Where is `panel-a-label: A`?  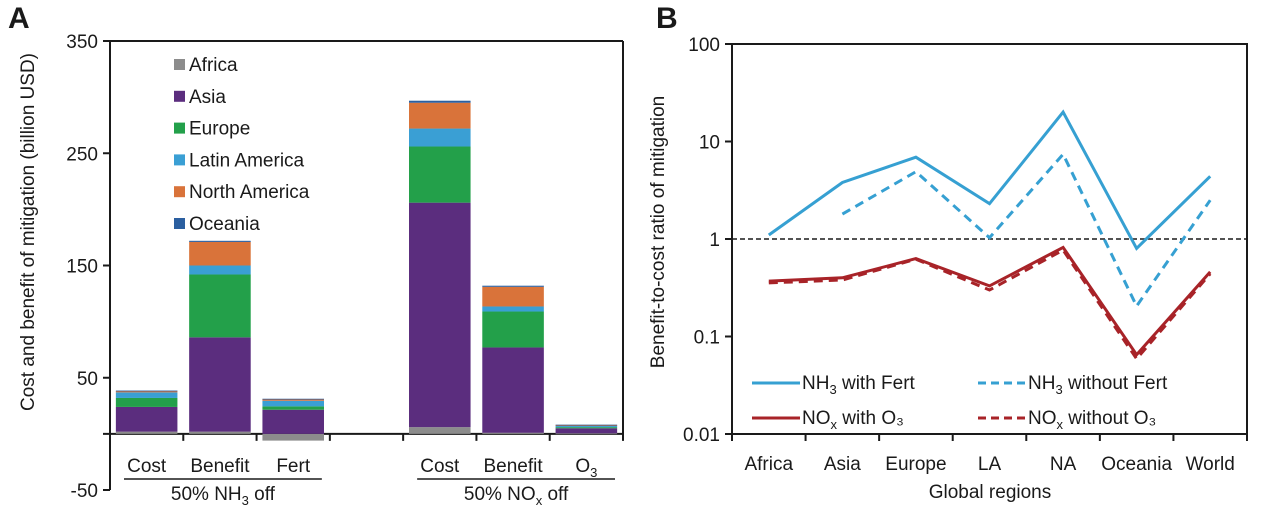 panel-a-label: A is located at coordinates (19, 18).